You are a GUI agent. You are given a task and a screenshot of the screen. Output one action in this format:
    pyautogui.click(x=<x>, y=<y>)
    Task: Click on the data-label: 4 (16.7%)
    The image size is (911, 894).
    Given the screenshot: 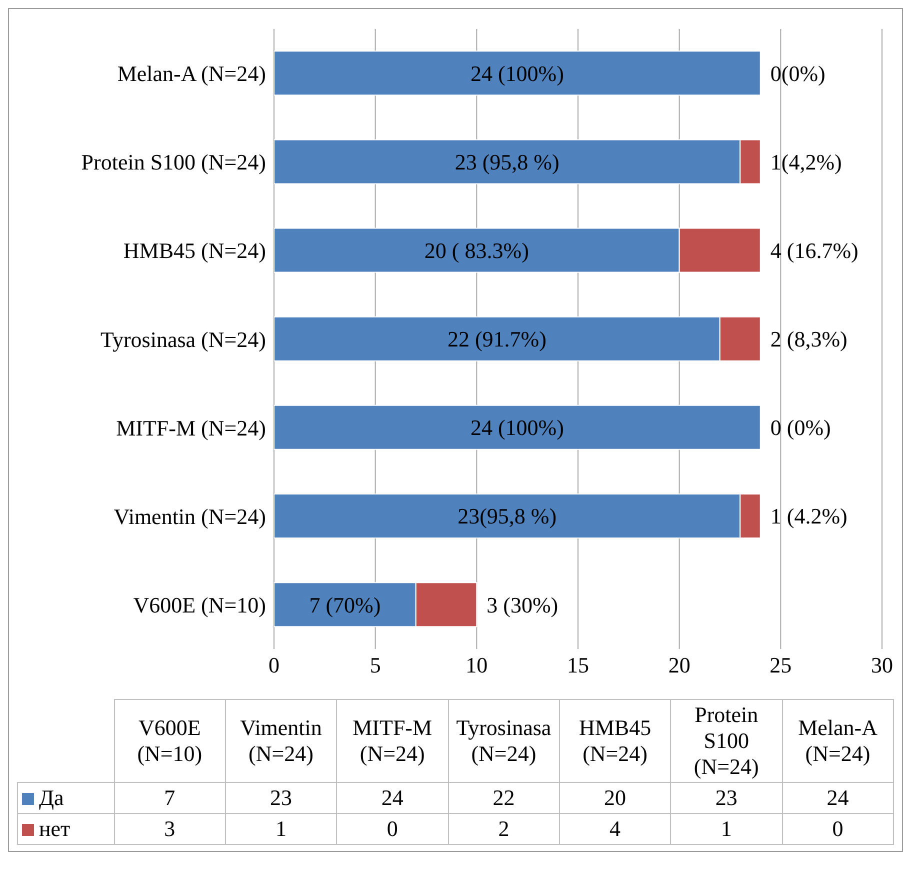 What is the action you would take?
    pyautogui.click(x=814, y=250)
    